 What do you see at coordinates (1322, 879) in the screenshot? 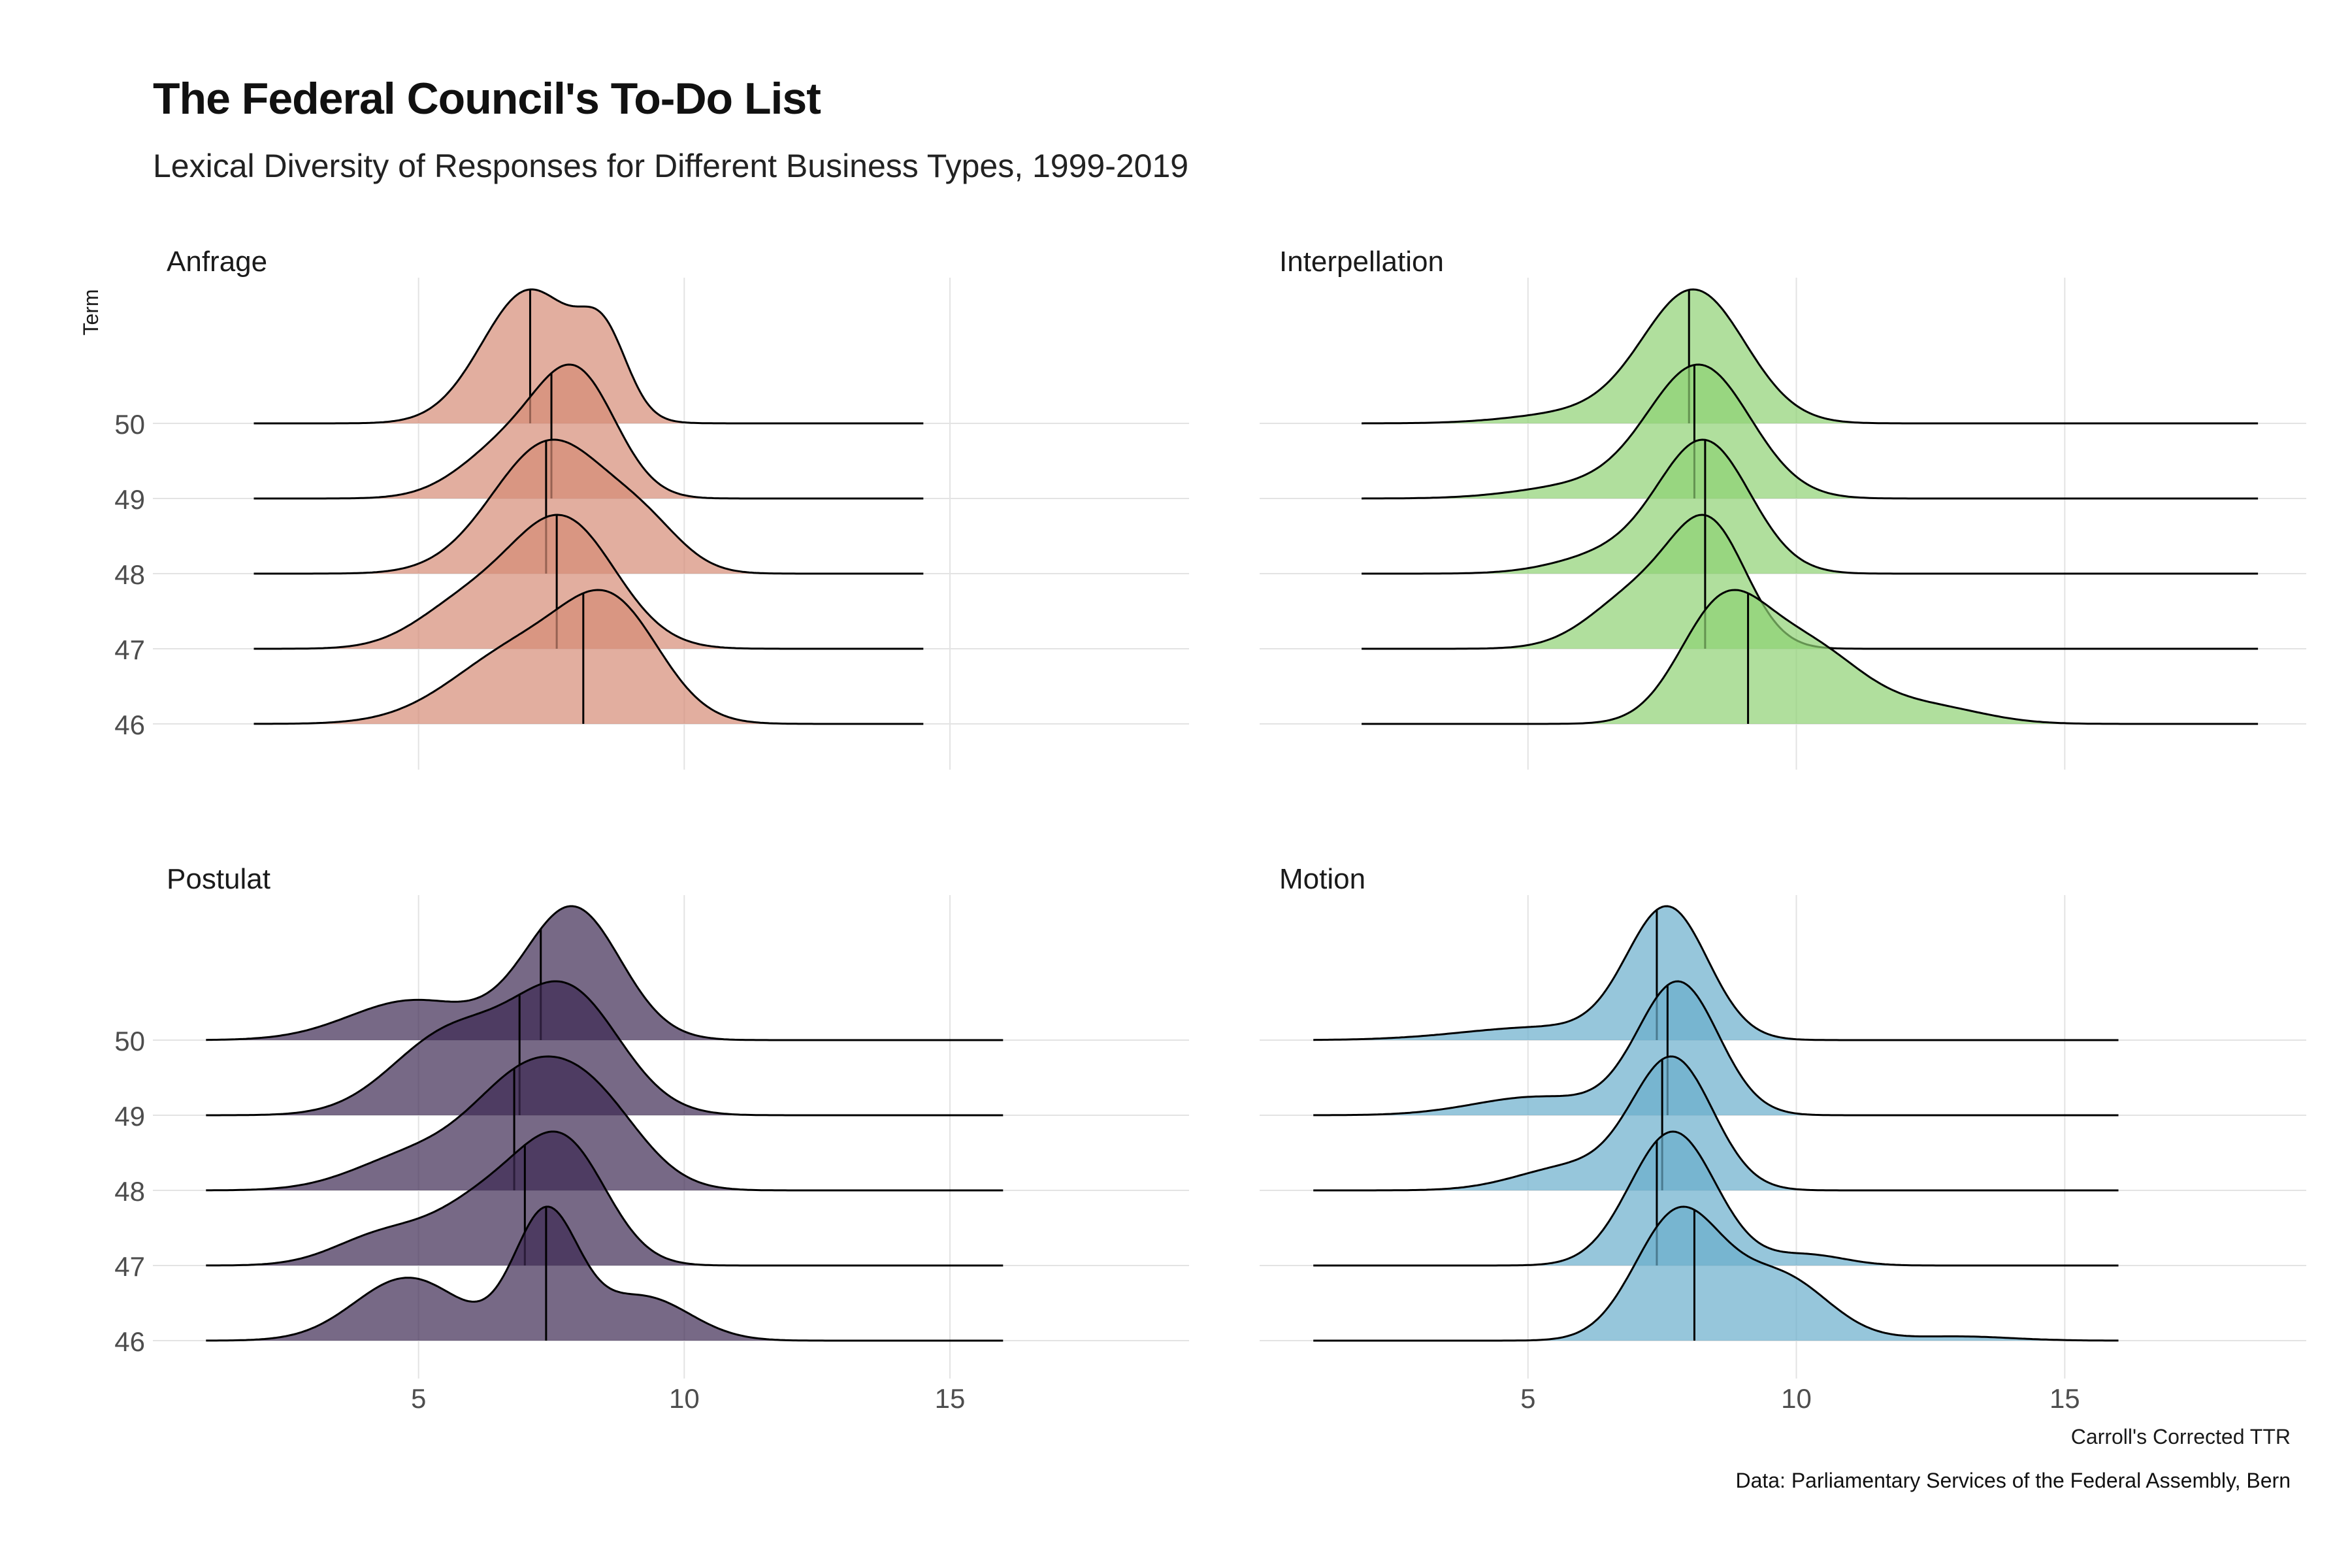
I see `panel-label: Motion` at bounding box center [1322, 879].